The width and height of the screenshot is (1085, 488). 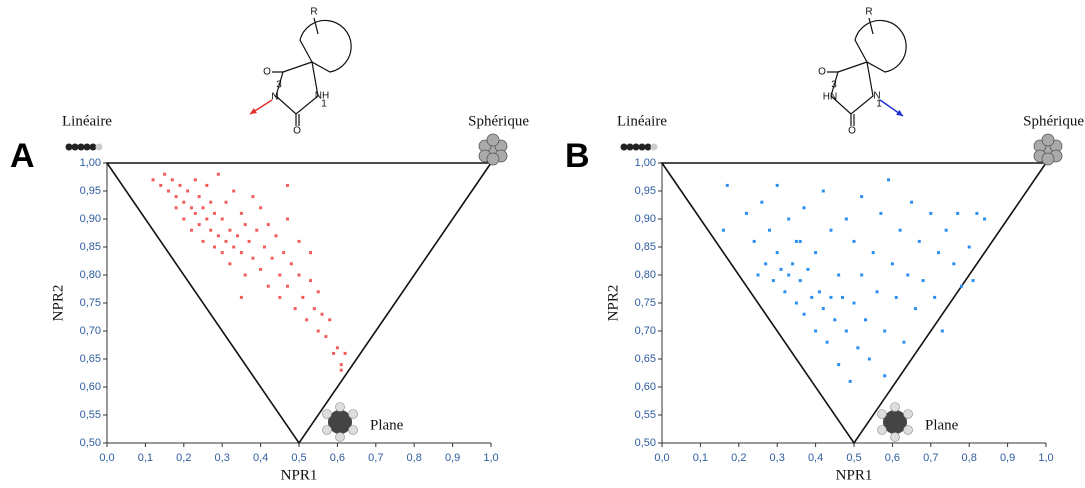 What do you see at coordinates (895, 422) in the screenshot?
I see `plane-icon` at bounding box center [895, 422].